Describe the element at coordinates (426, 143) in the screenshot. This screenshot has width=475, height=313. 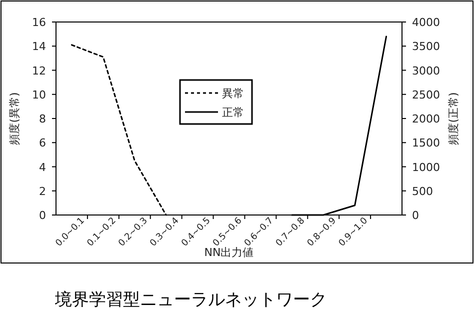
I see `y2-tick-label: 1500` at that location.